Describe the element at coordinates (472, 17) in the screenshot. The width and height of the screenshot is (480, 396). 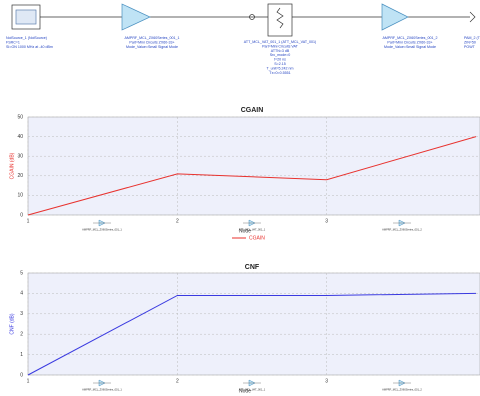
I see `output-port` at that location.